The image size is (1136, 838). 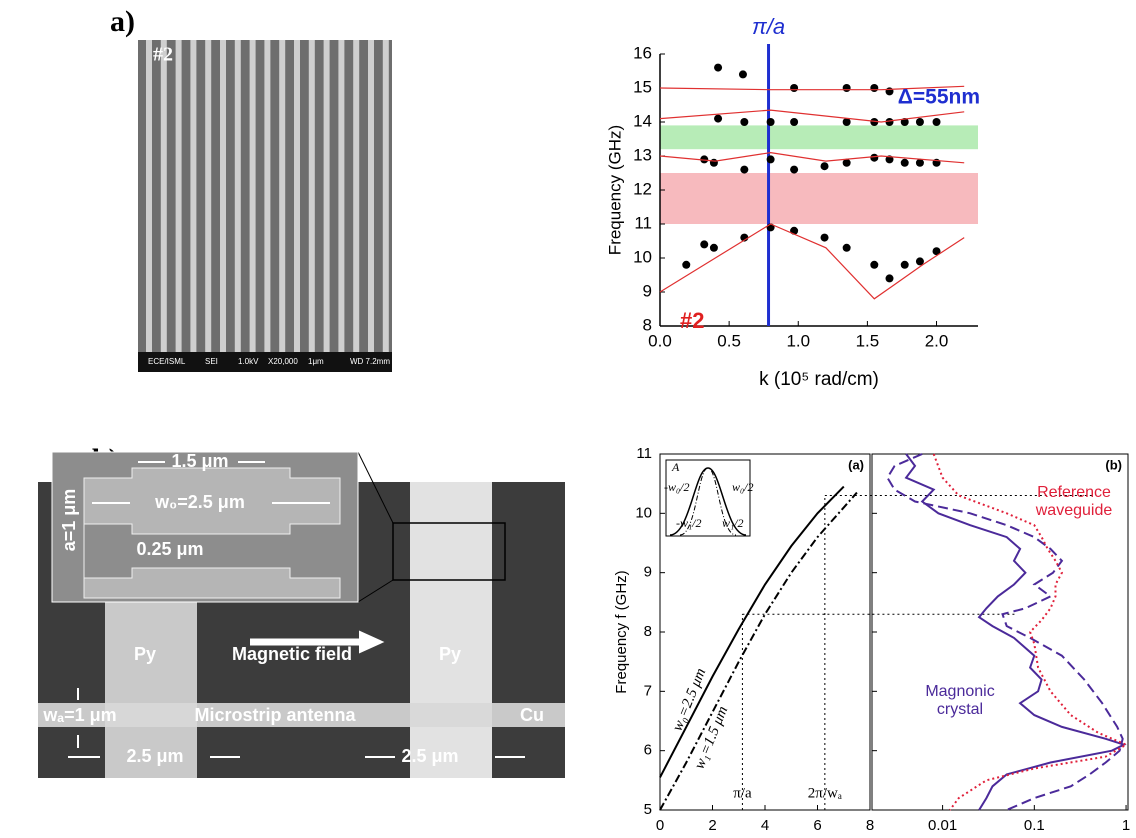 I want to click on sem-footer-text: 1.0kV, so click(x=248, y=361).